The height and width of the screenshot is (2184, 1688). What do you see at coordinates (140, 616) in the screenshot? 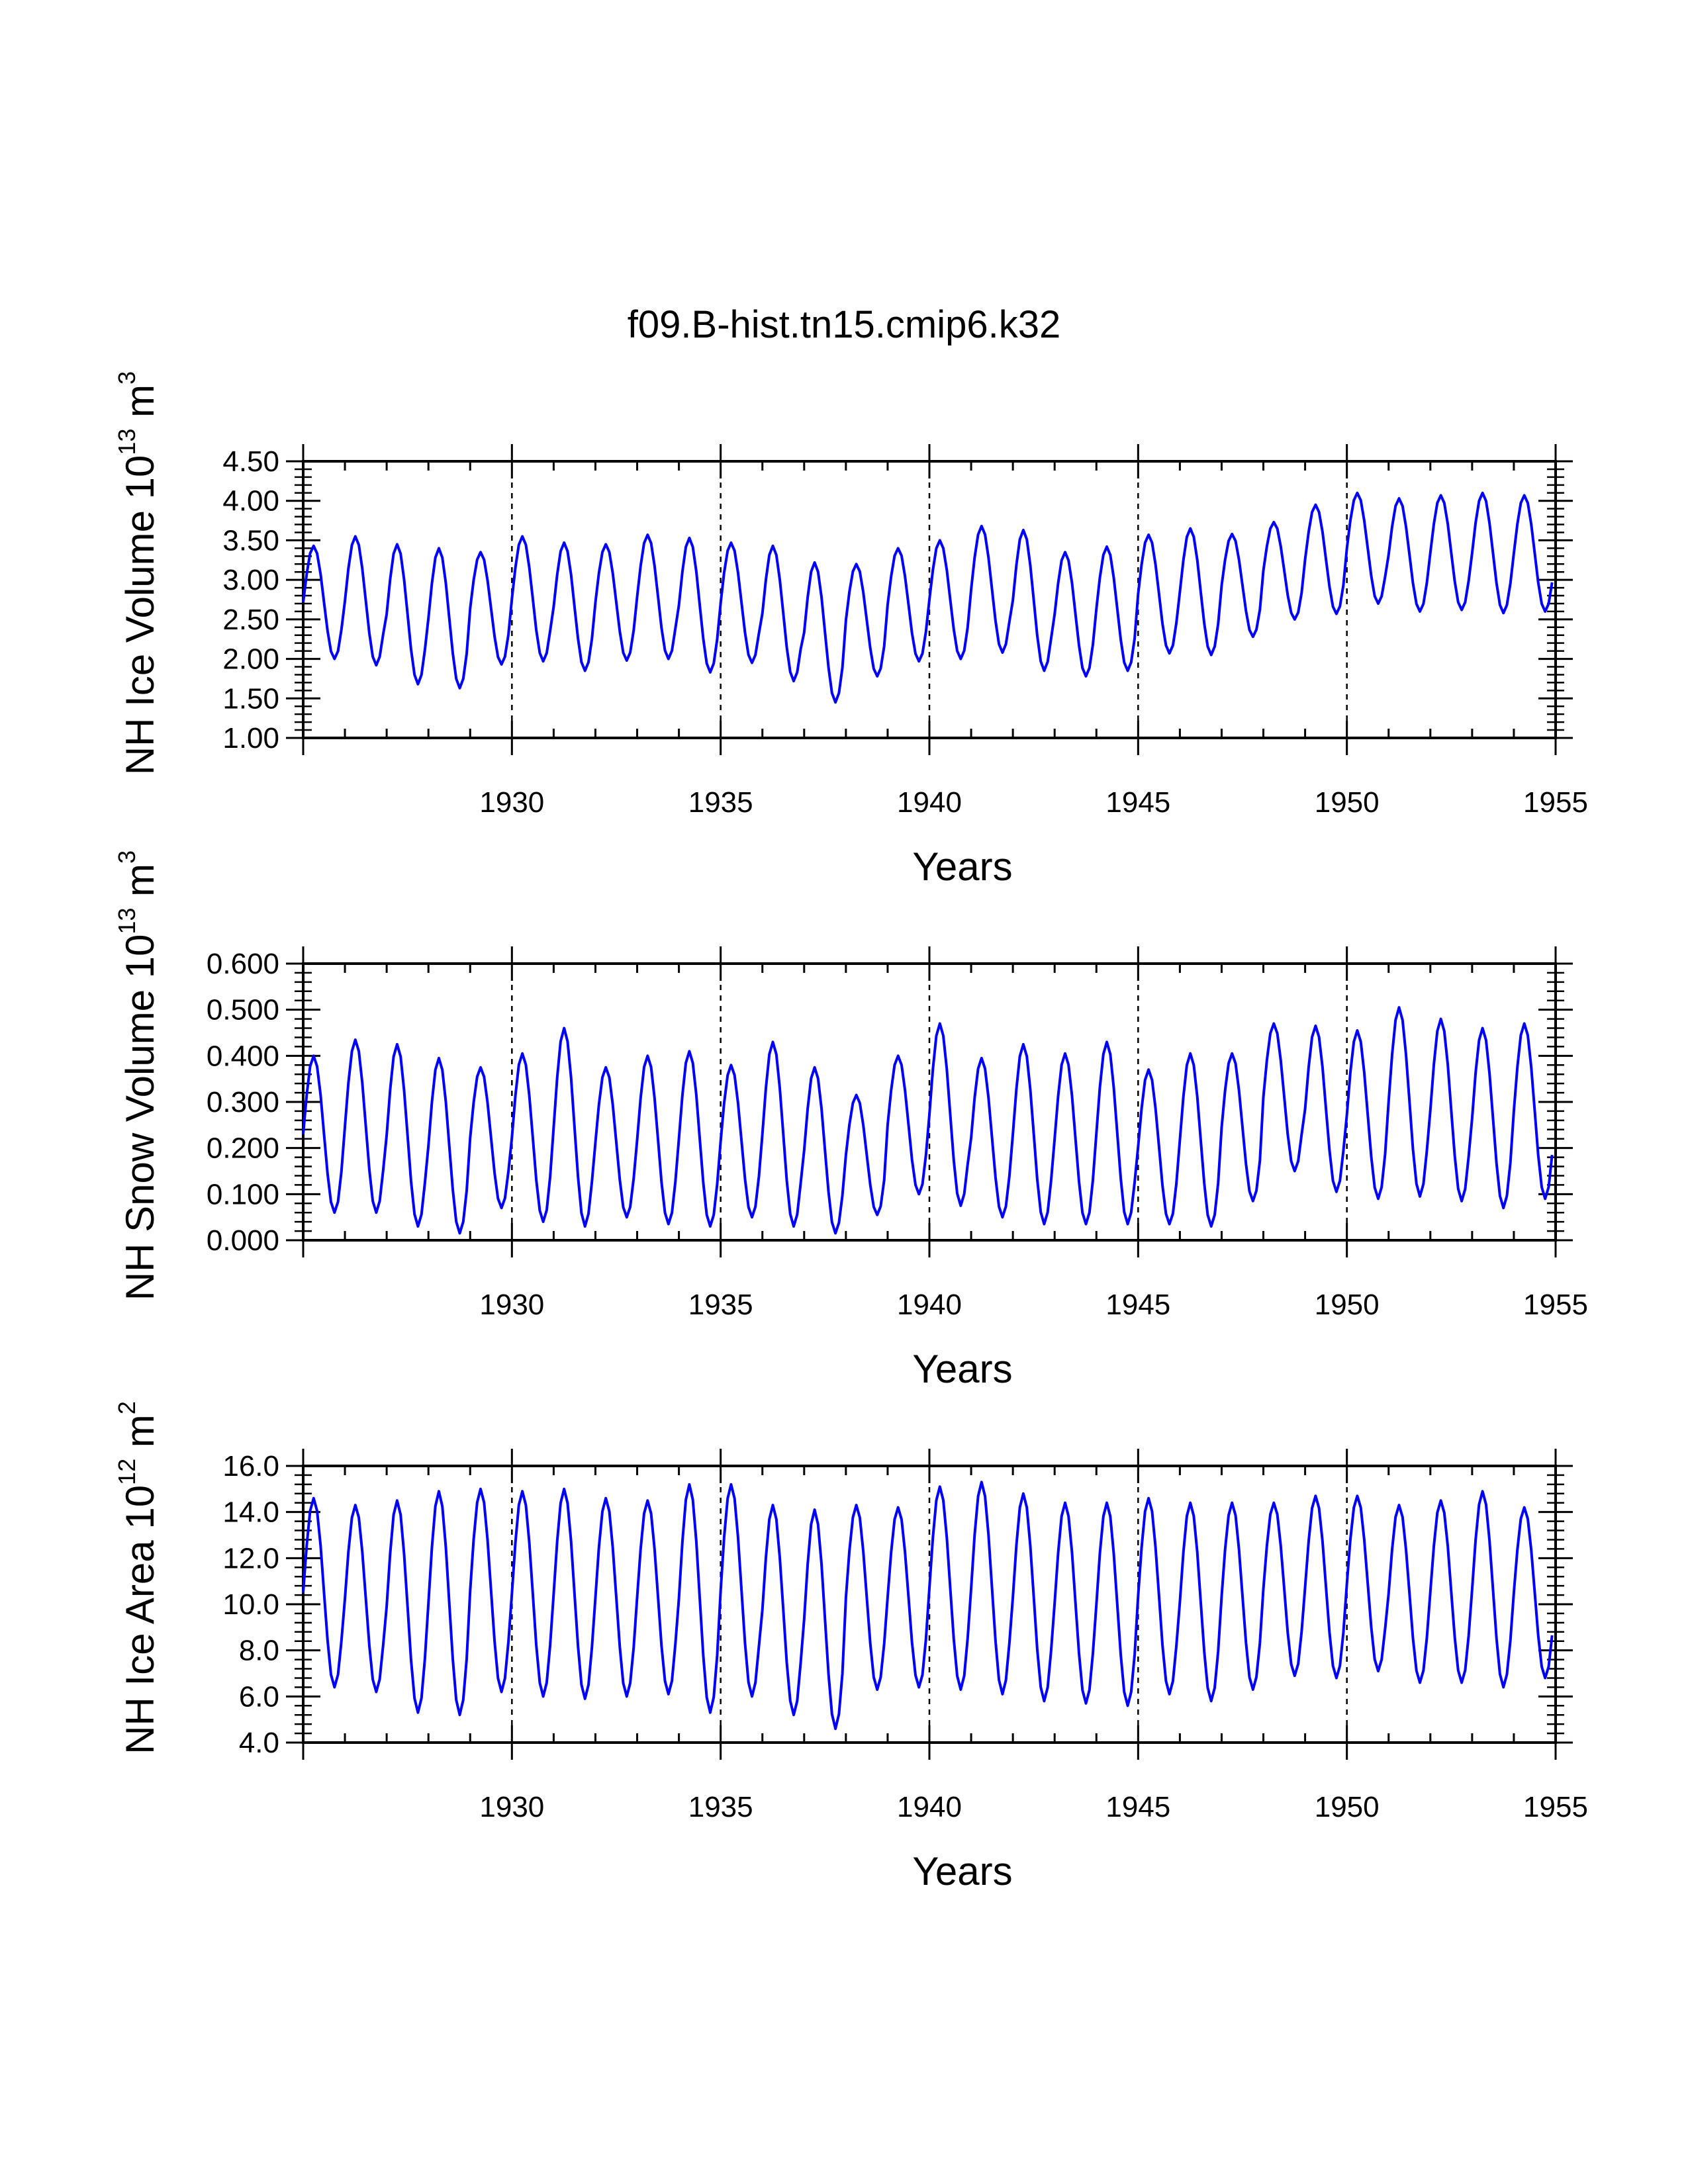
I see `y-axis-title-text: NH Ice Volume 10` at bounding box center [140, 616].